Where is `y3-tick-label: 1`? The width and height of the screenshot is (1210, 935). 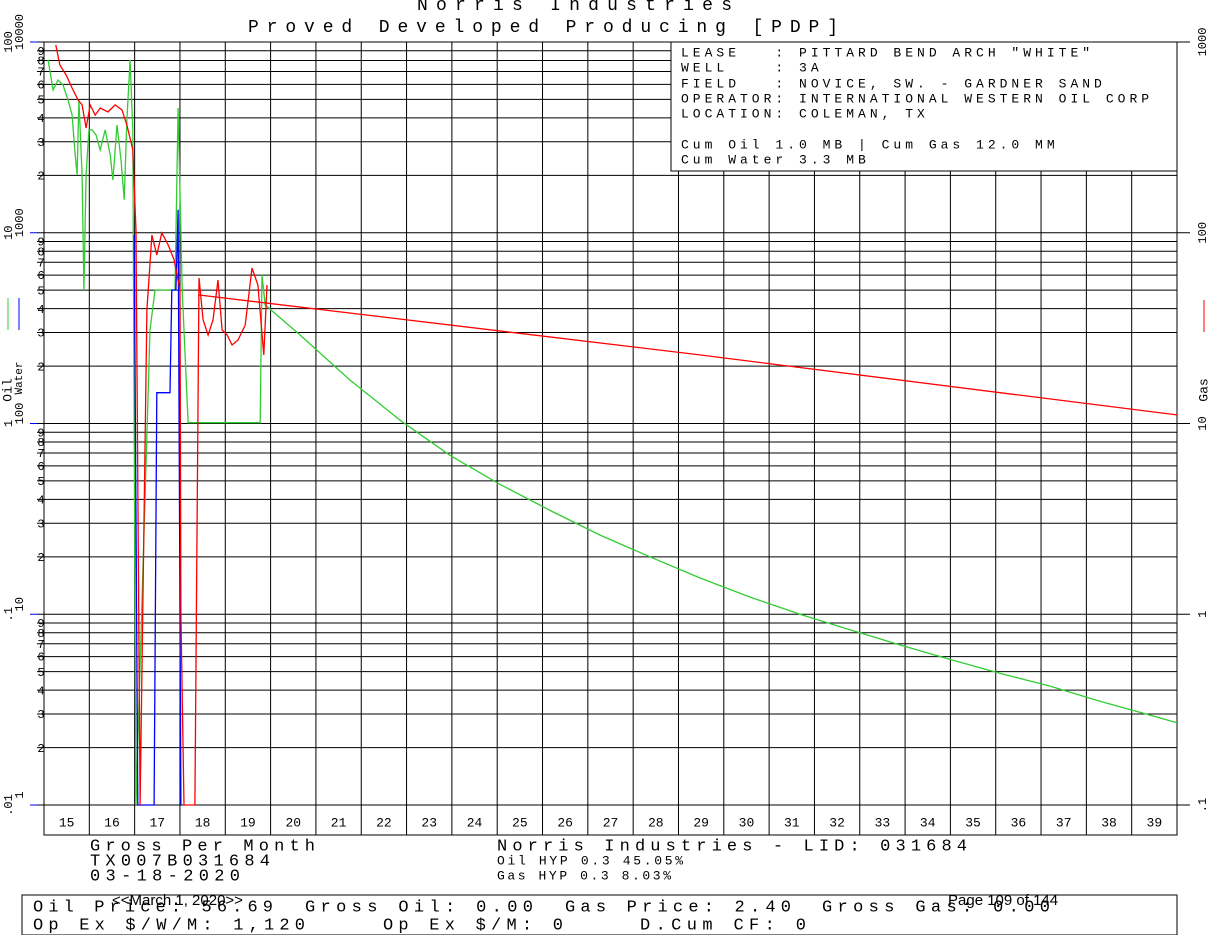 y3-tick-label: 1 is located at coordinates (20, 794).